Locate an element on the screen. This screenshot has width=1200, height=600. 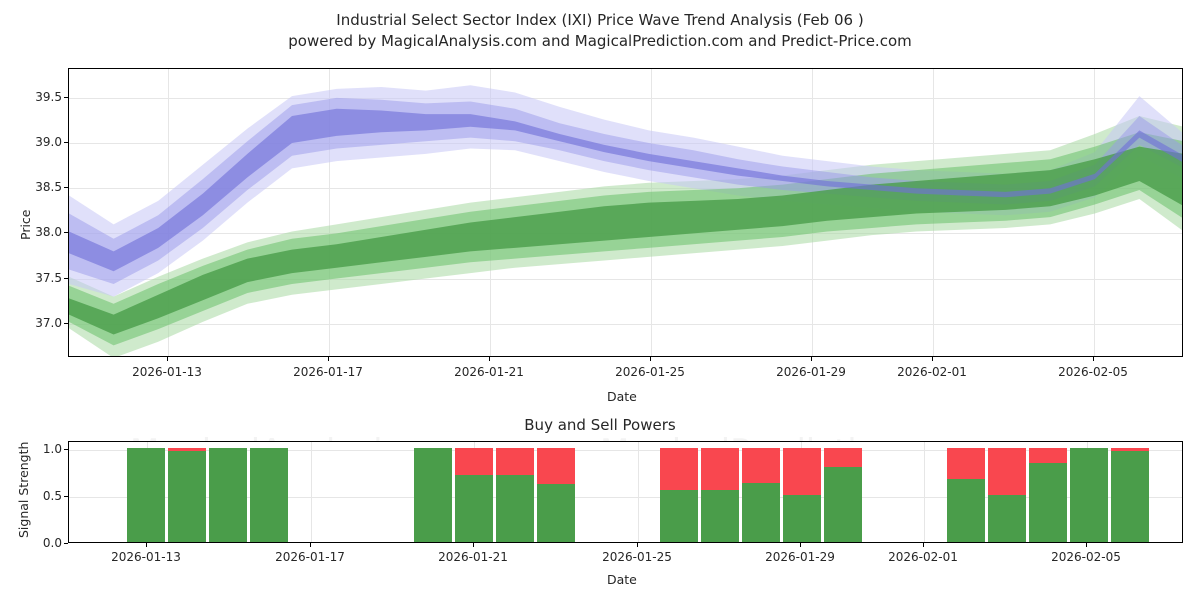
y-tick-label: 37.0 is located at coordinates (48, 322).